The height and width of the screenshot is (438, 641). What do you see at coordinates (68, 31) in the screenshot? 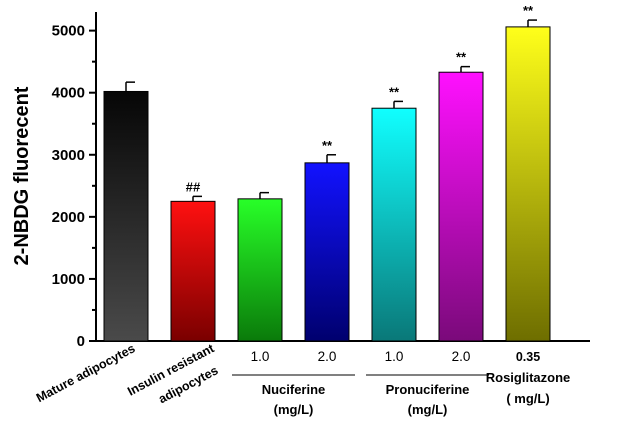
I see `y-tick-label: 5000` at bounding box center [68, 31].